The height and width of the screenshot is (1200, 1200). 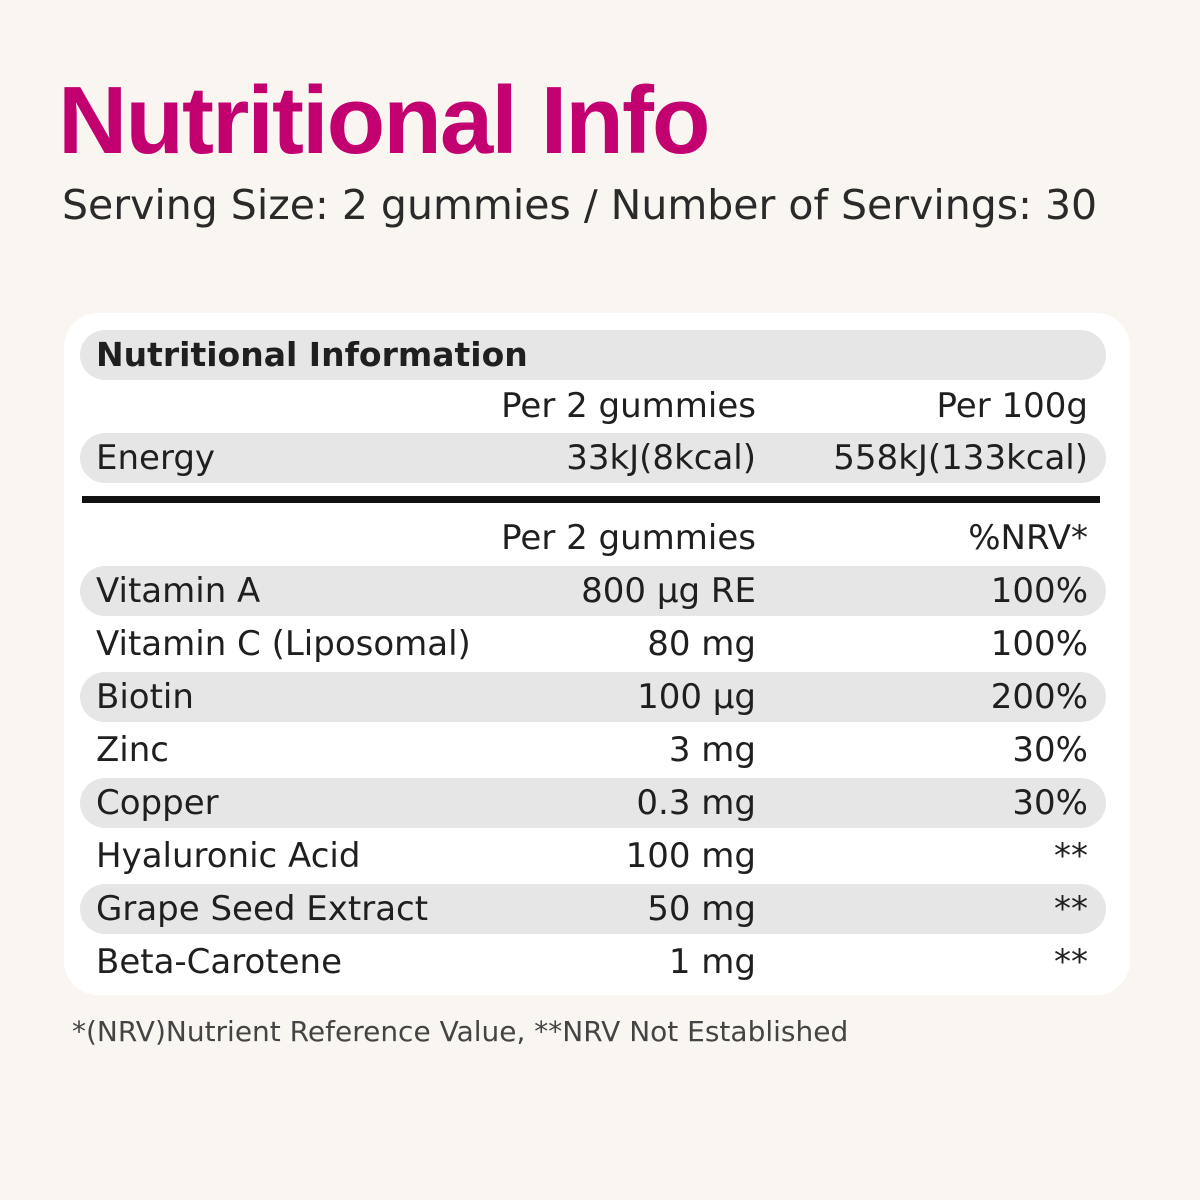 What do you see at coordinates (219, 962) in the screenshot?
I see `nutrient-name: Beta-Carotene` at bounding box center [219, 962].